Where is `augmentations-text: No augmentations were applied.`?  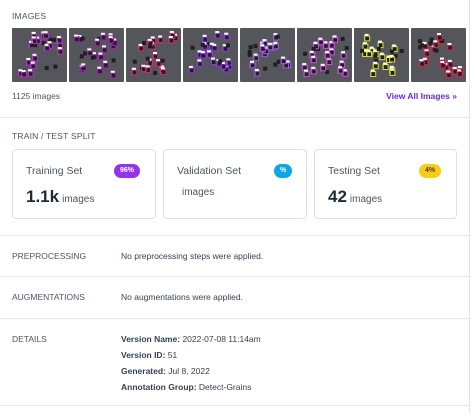 augmentations-text: No augmentations were applied. is located at coordinates (182, 297).